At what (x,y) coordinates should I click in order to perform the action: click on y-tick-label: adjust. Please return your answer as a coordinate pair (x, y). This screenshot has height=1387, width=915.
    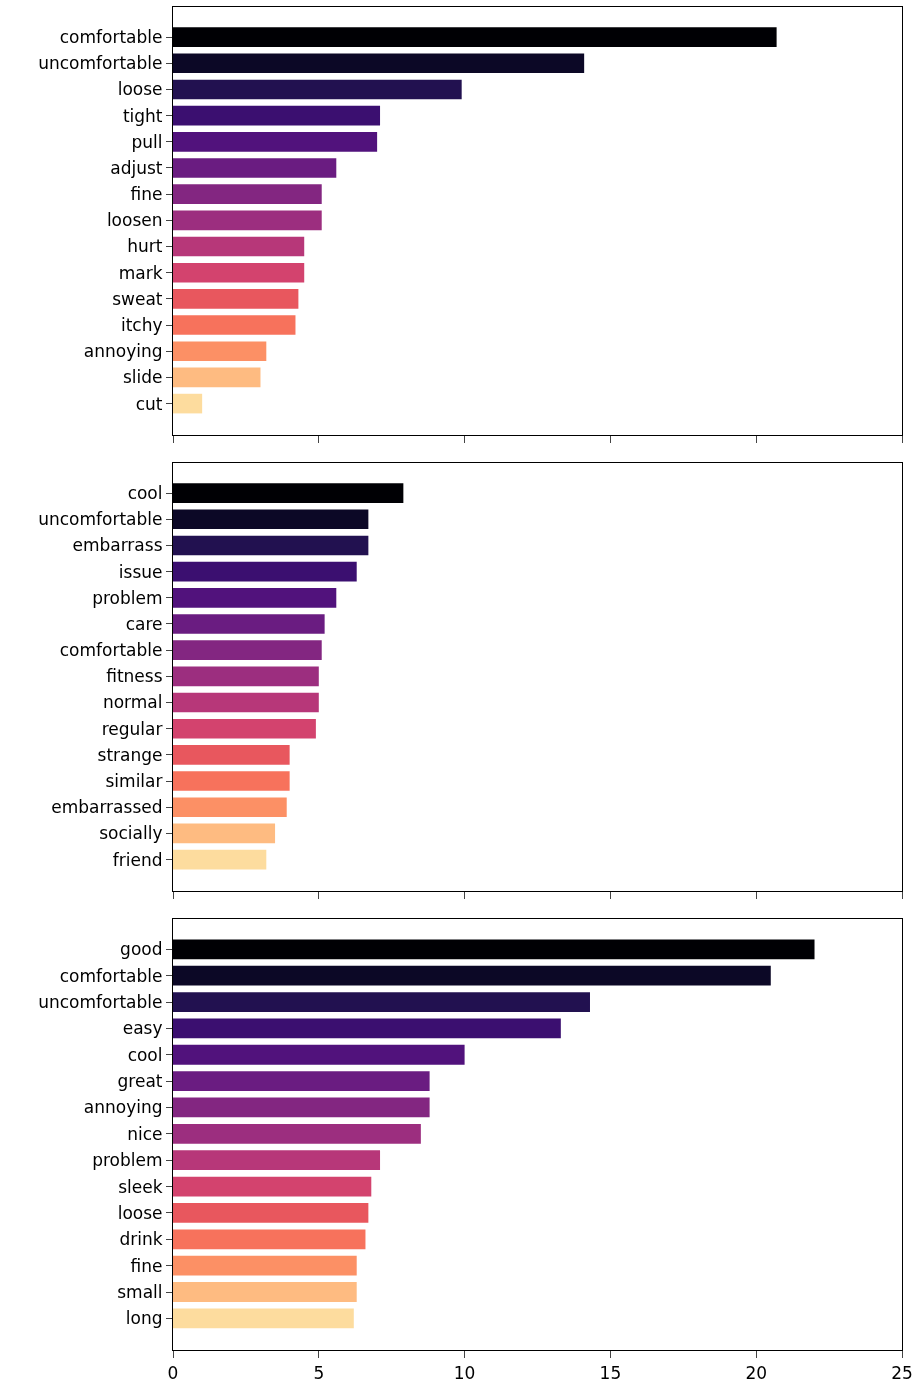
    Looking at the image, I should click on (136, 167).